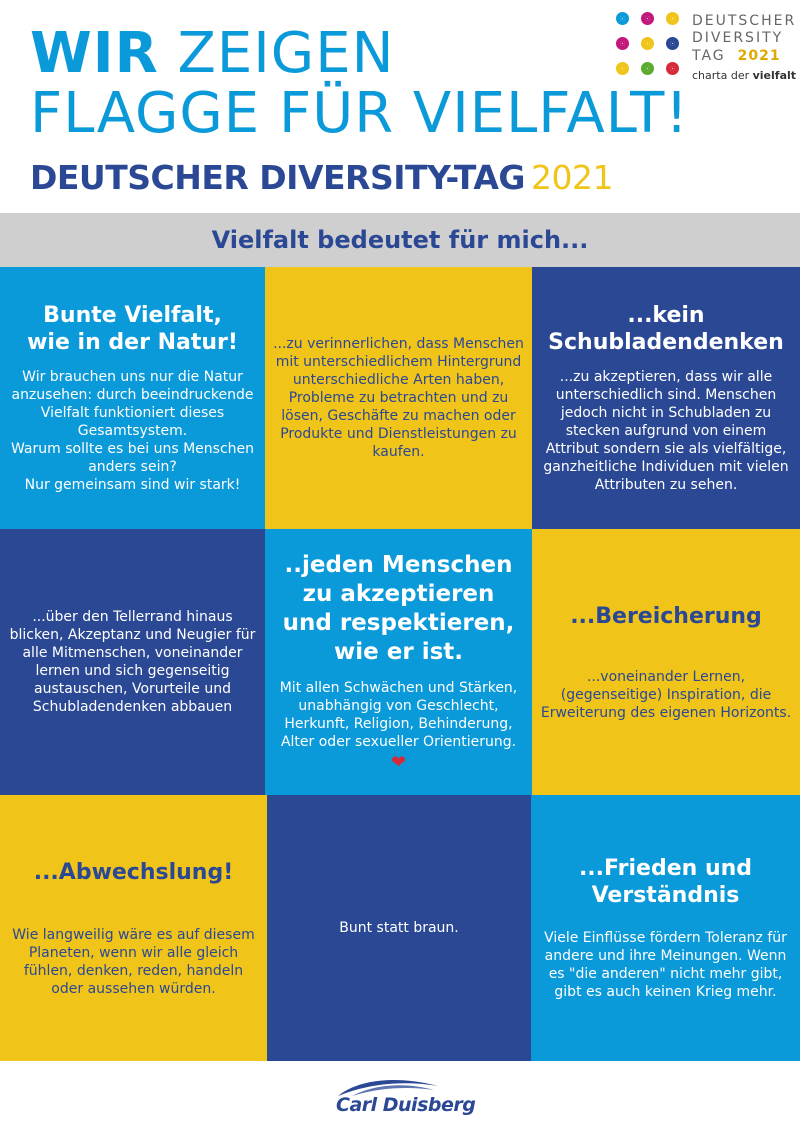 This screenshot has width=800, height=1131. Describe the element at coordinates (406, 1105) in the screenshot. I see `brand-name: Carl Duisberg` at that location.